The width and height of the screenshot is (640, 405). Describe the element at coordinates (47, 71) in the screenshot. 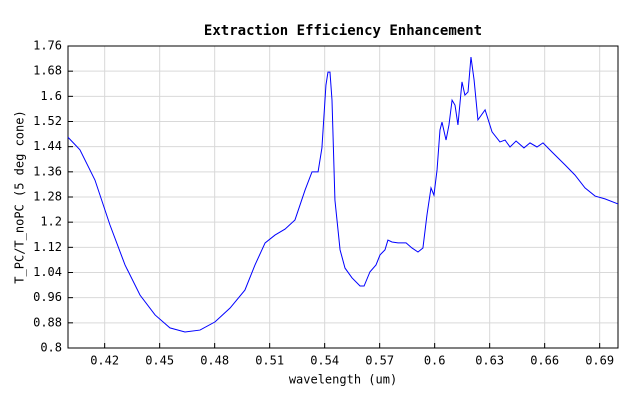

I see `y-tick-label: 1.68` at that location.